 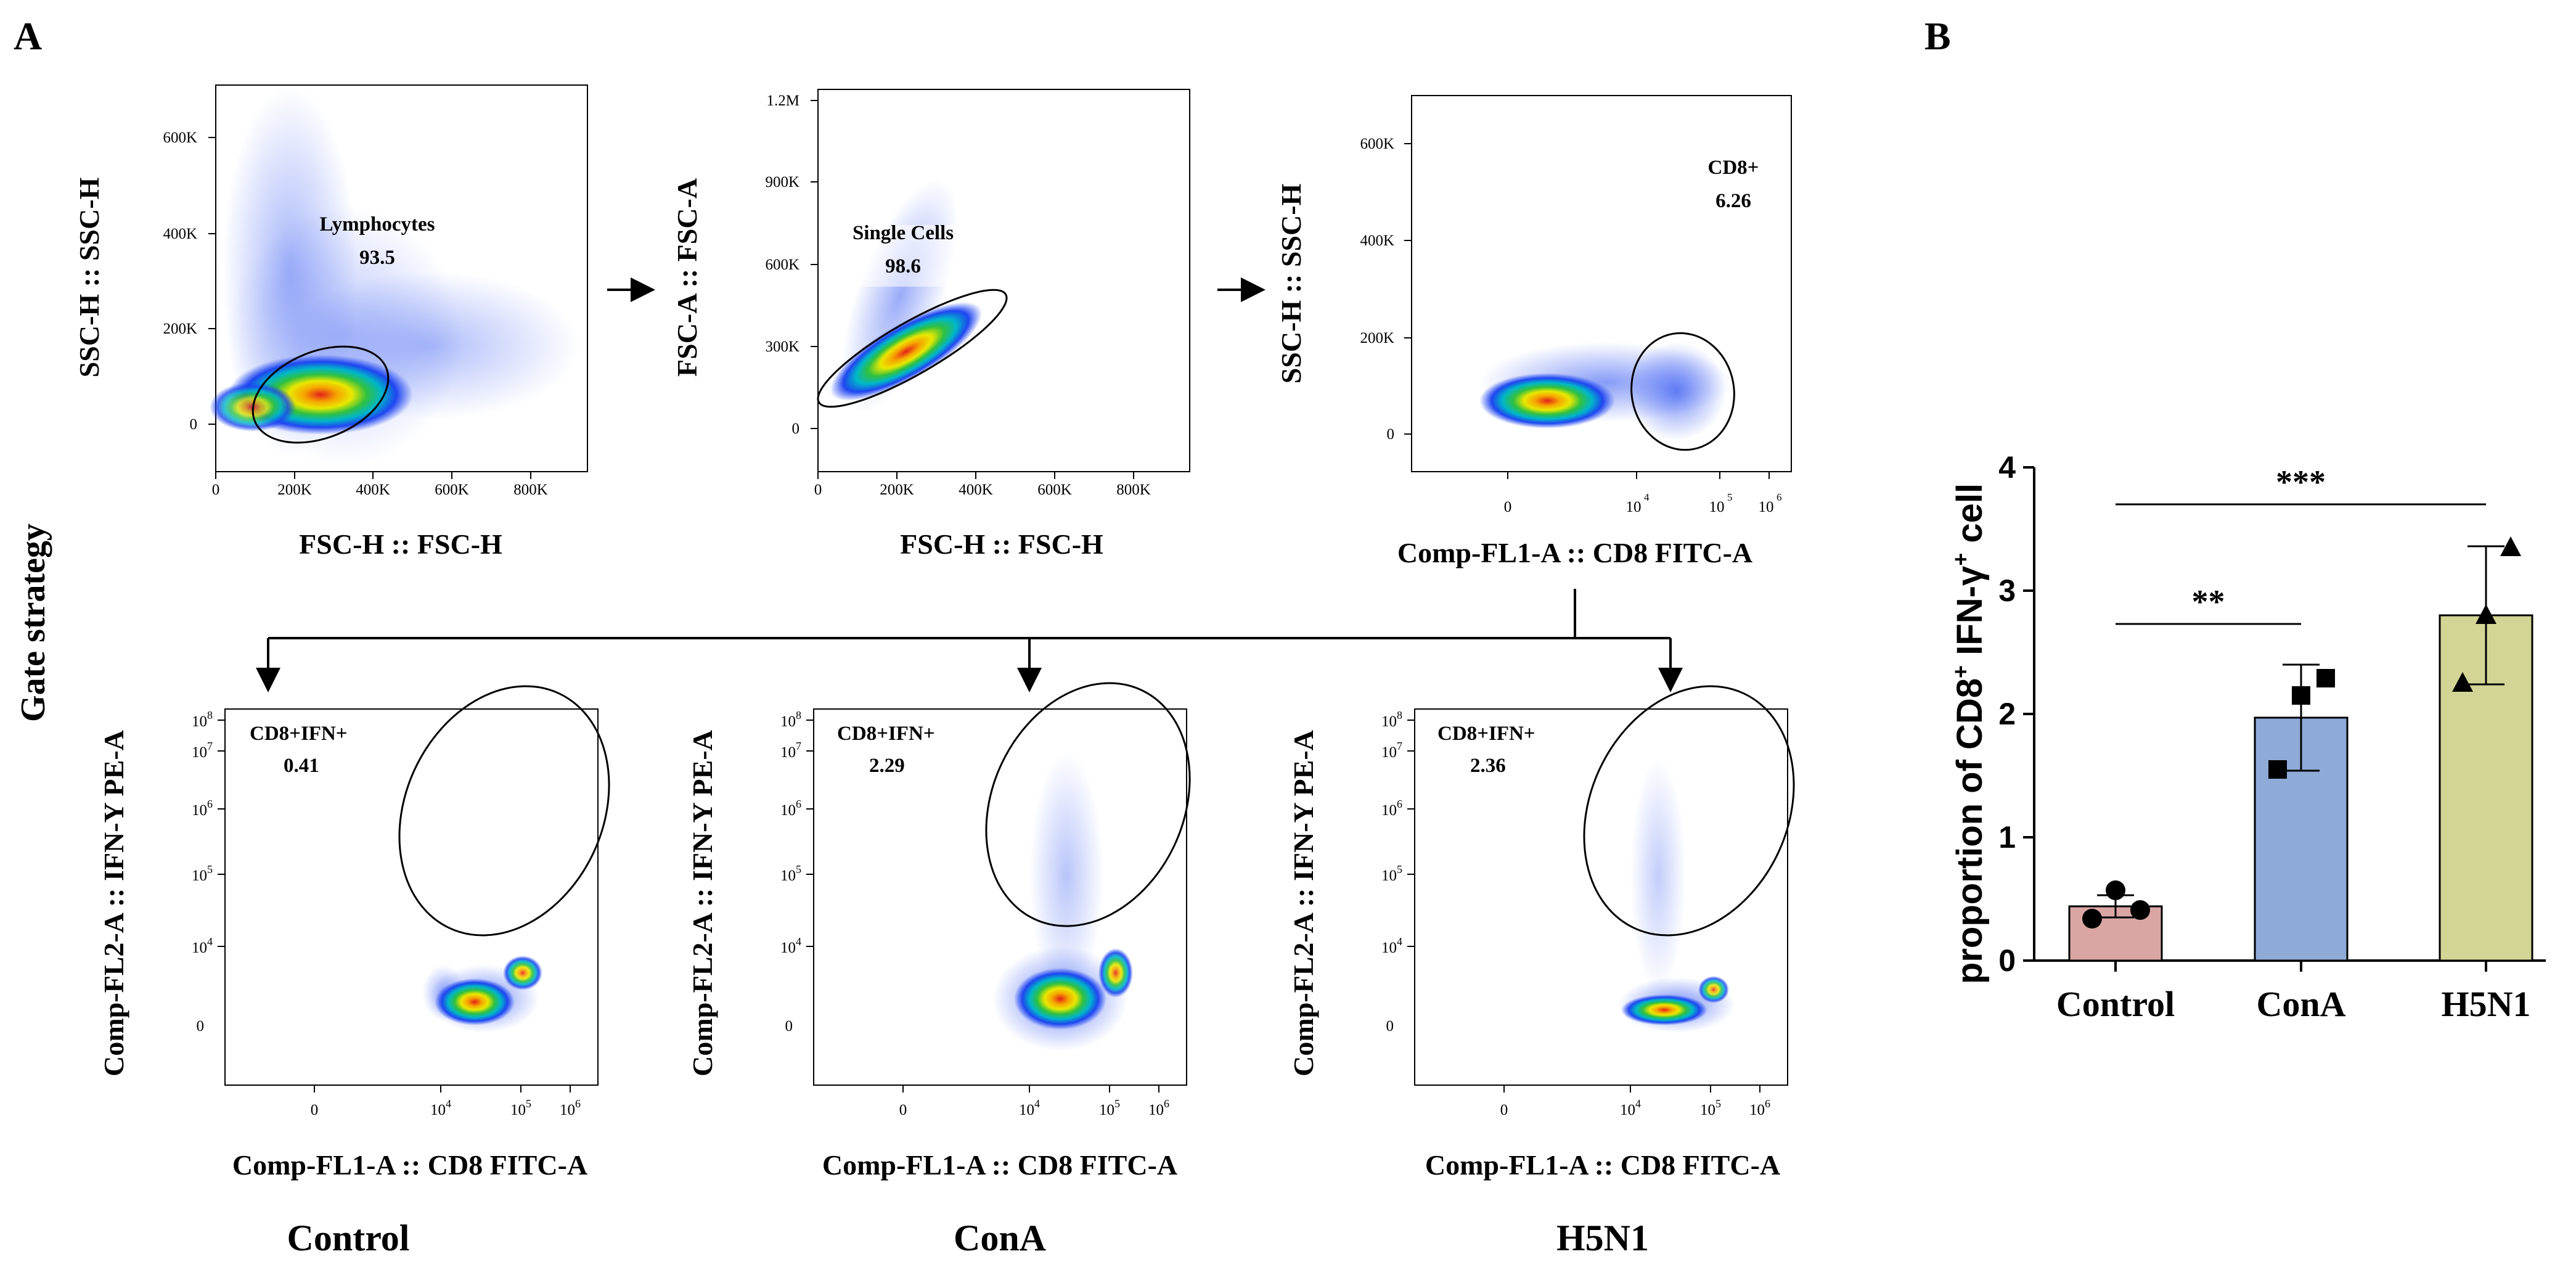 I want to click on flow-plot-cona: CD8+IFN+ 2.29, so click(x=1002, y=884).